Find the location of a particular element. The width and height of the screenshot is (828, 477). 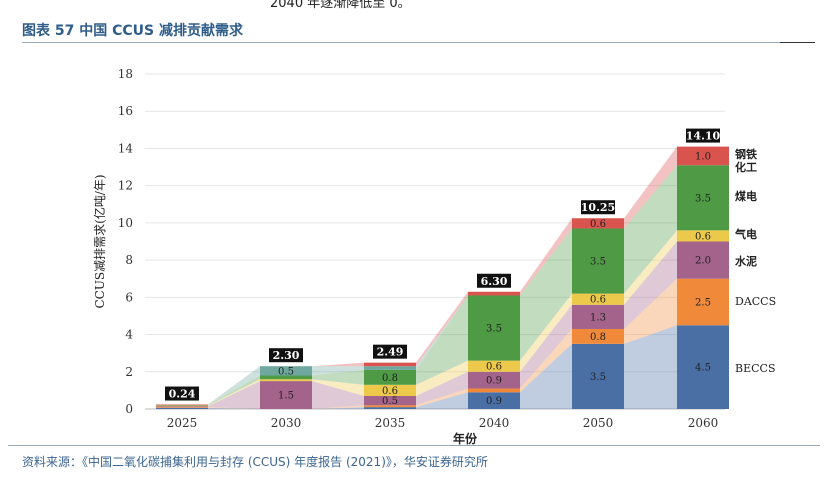

segment-value-label: 2.0 is located at coordinates (703, 261).